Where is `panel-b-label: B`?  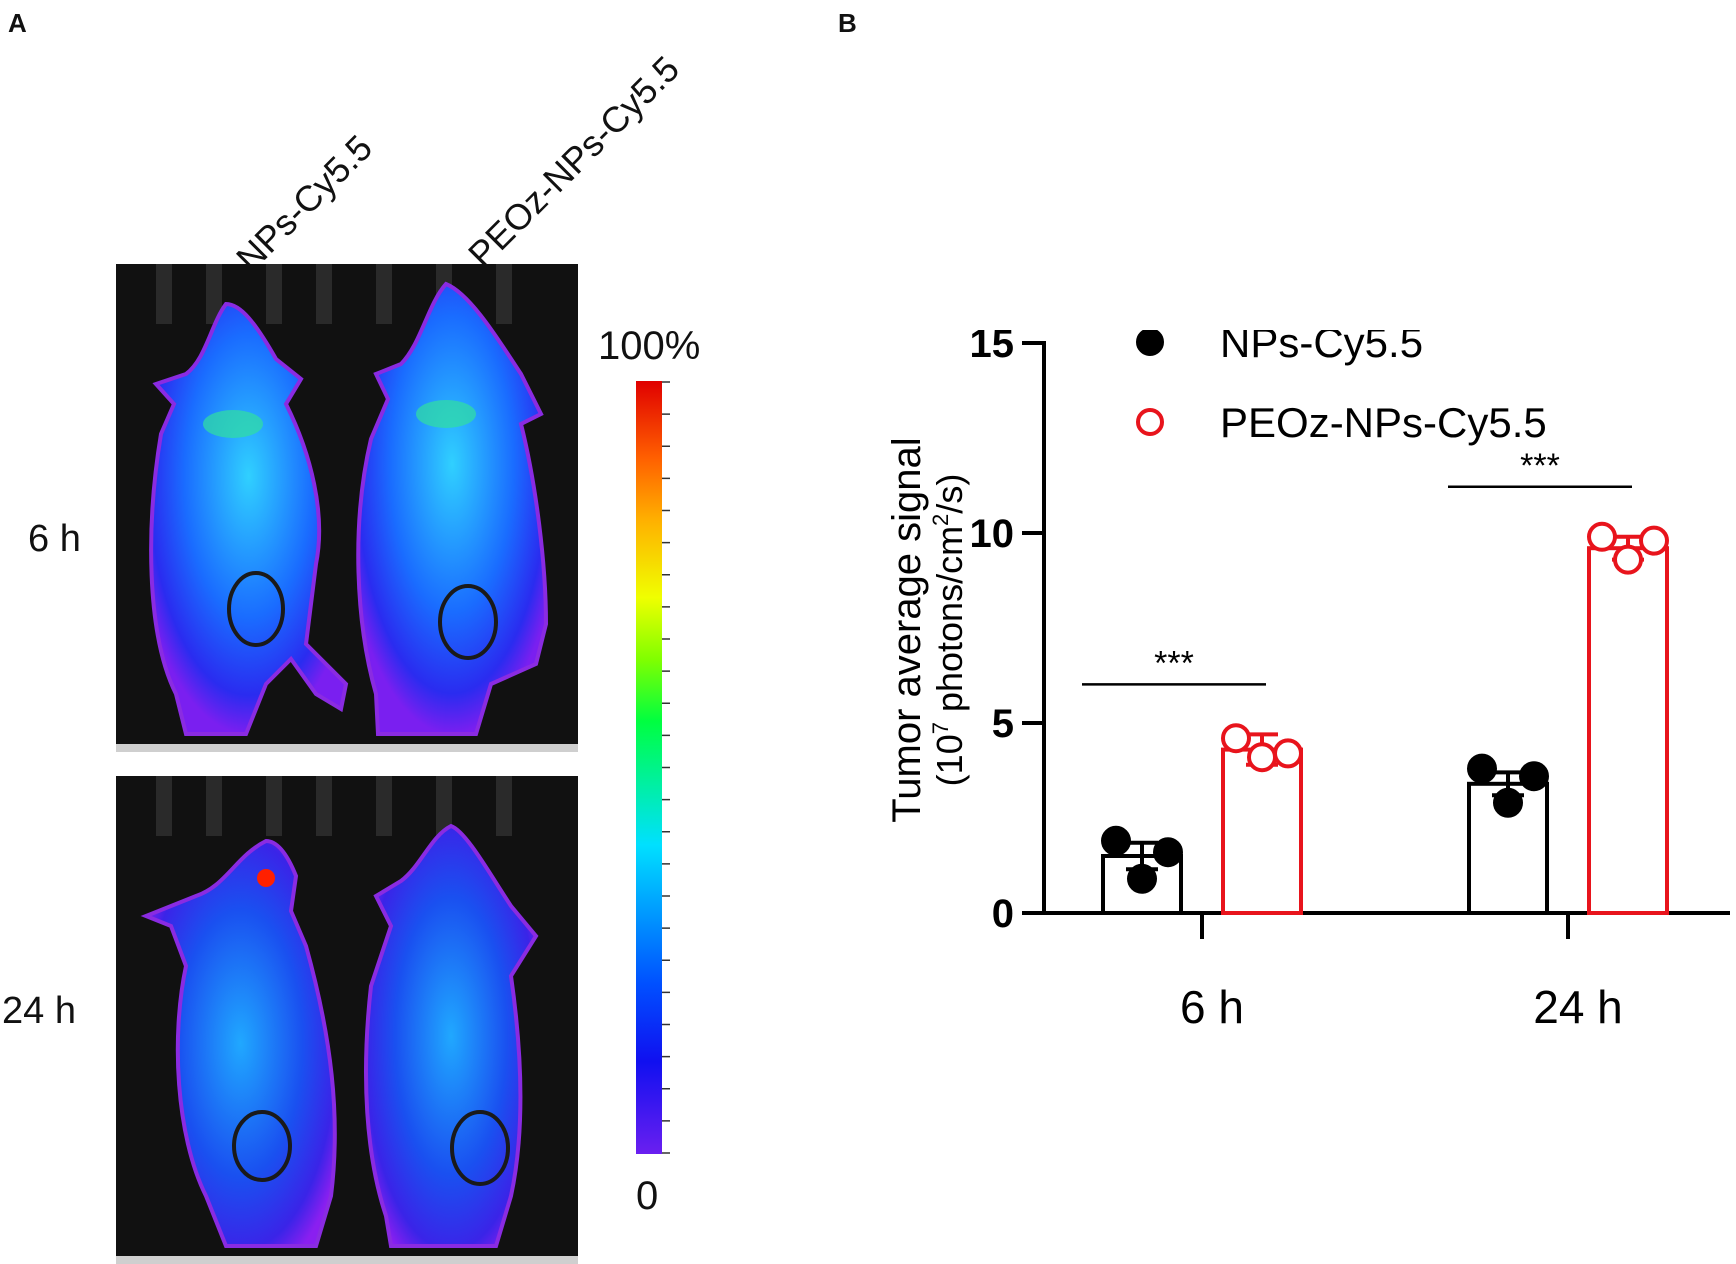
panel-b-label: B is located at coordinates (847, 23).